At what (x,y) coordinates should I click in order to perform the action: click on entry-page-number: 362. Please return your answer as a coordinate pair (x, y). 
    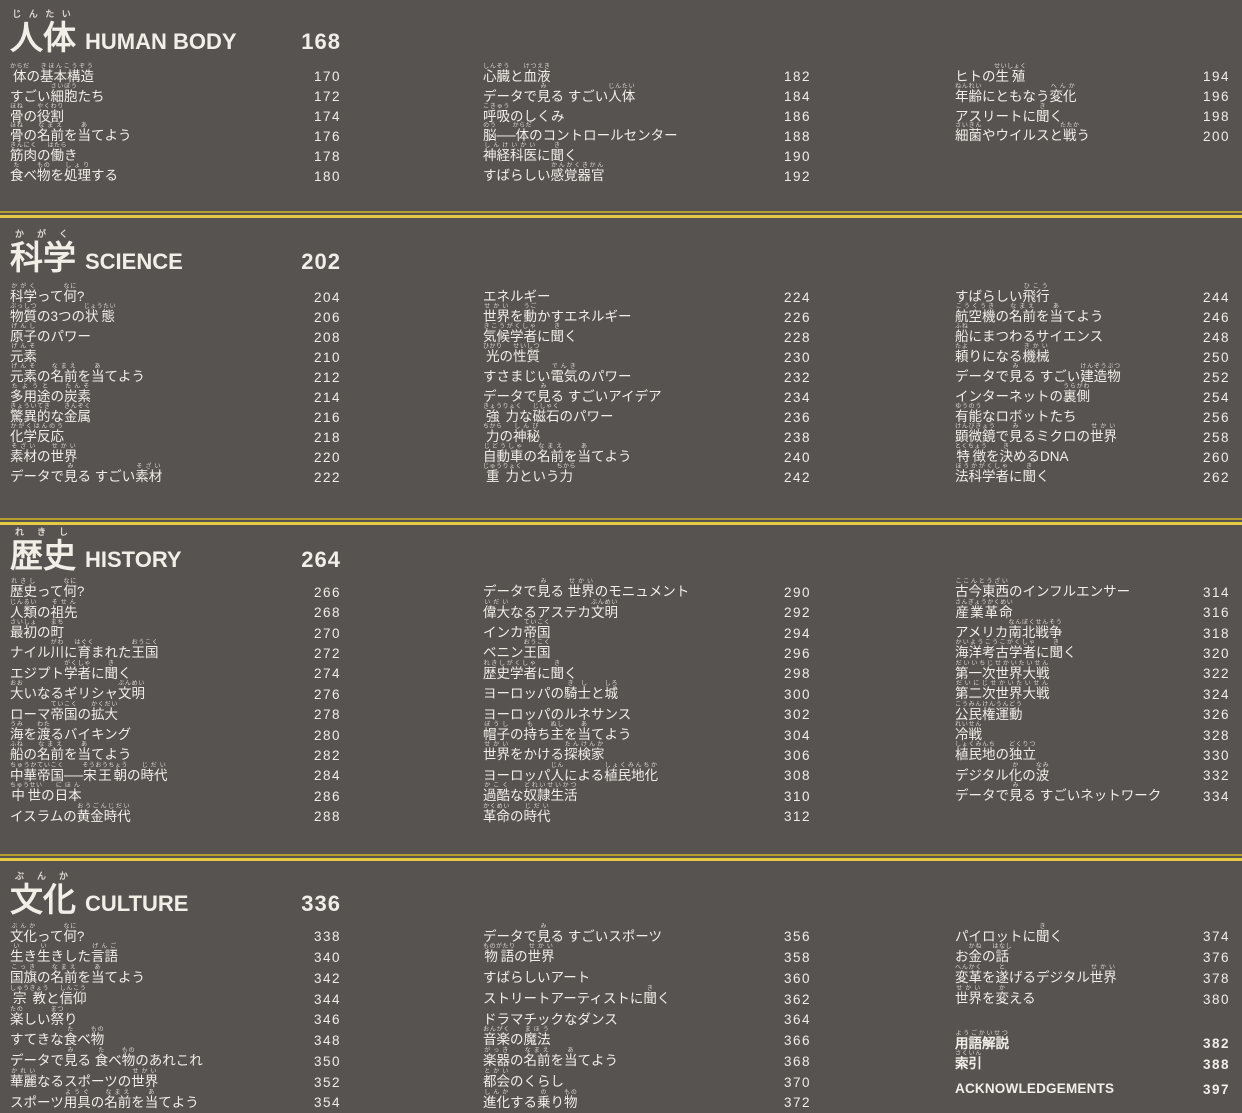
    Looking at the image, I should click on (797, 999).